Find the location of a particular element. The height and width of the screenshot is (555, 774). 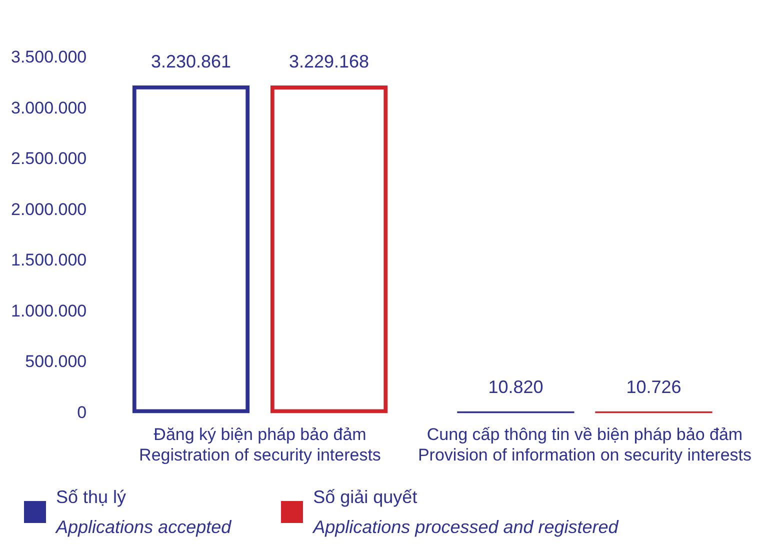

y-tick-label: 500.000 is located at coordinates (56, 362).